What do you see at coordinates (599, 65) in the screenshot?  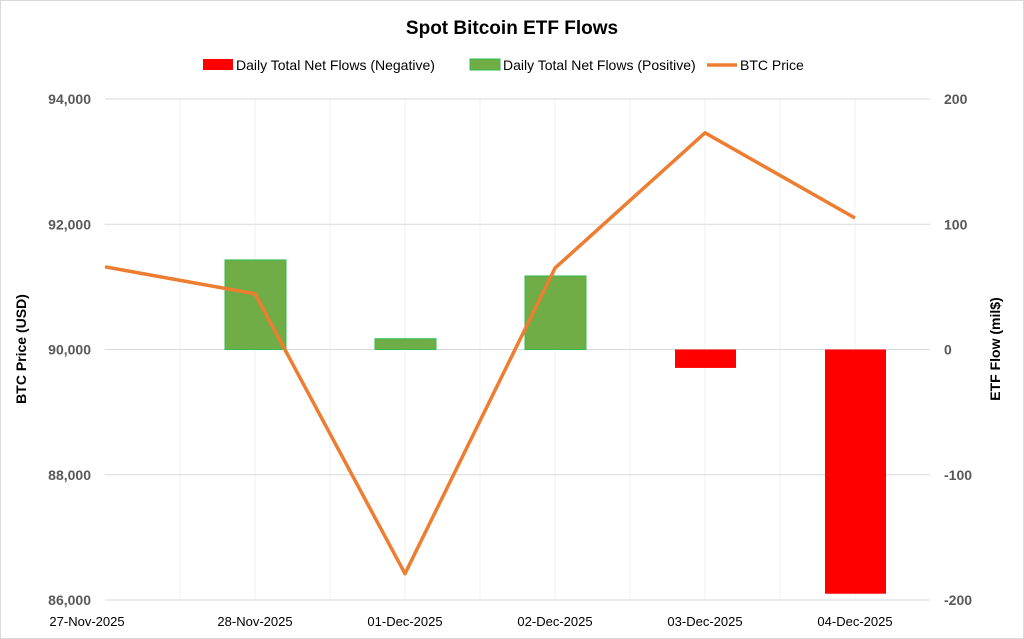 I see `legend-label: Daily Total Net Flows (Positive)` at bounding box center [599, 65].